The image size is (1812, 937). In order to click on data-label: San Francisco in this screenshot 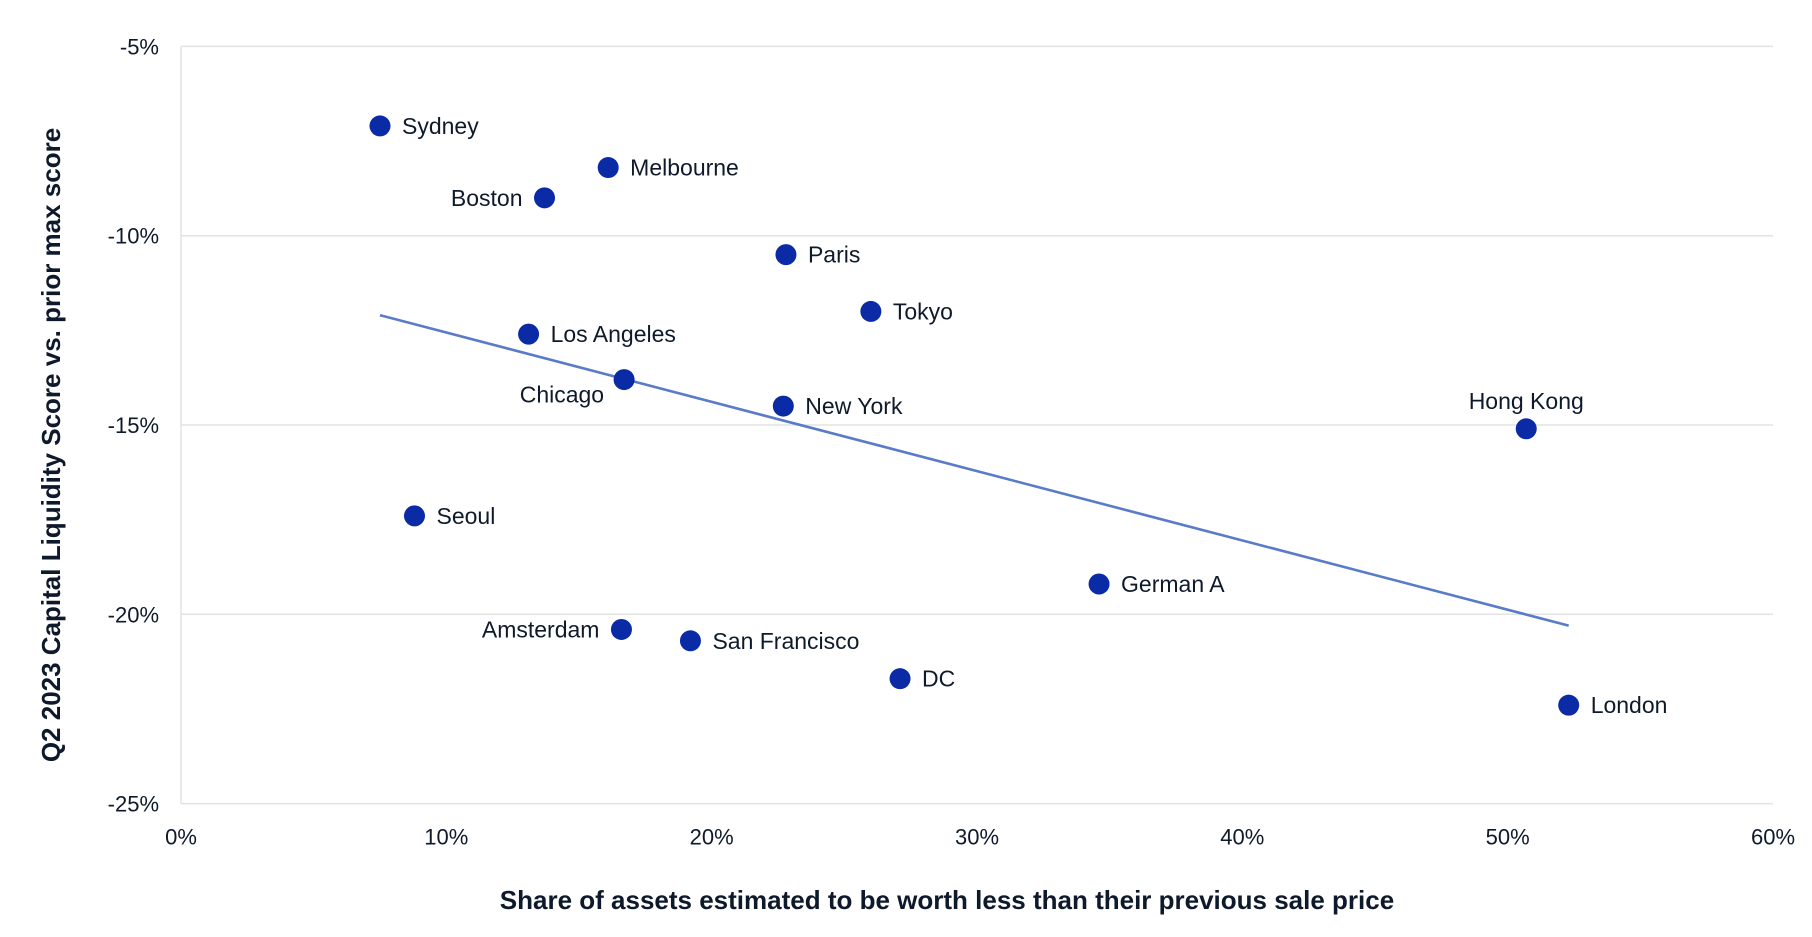, I will do `click(785, 641)`.